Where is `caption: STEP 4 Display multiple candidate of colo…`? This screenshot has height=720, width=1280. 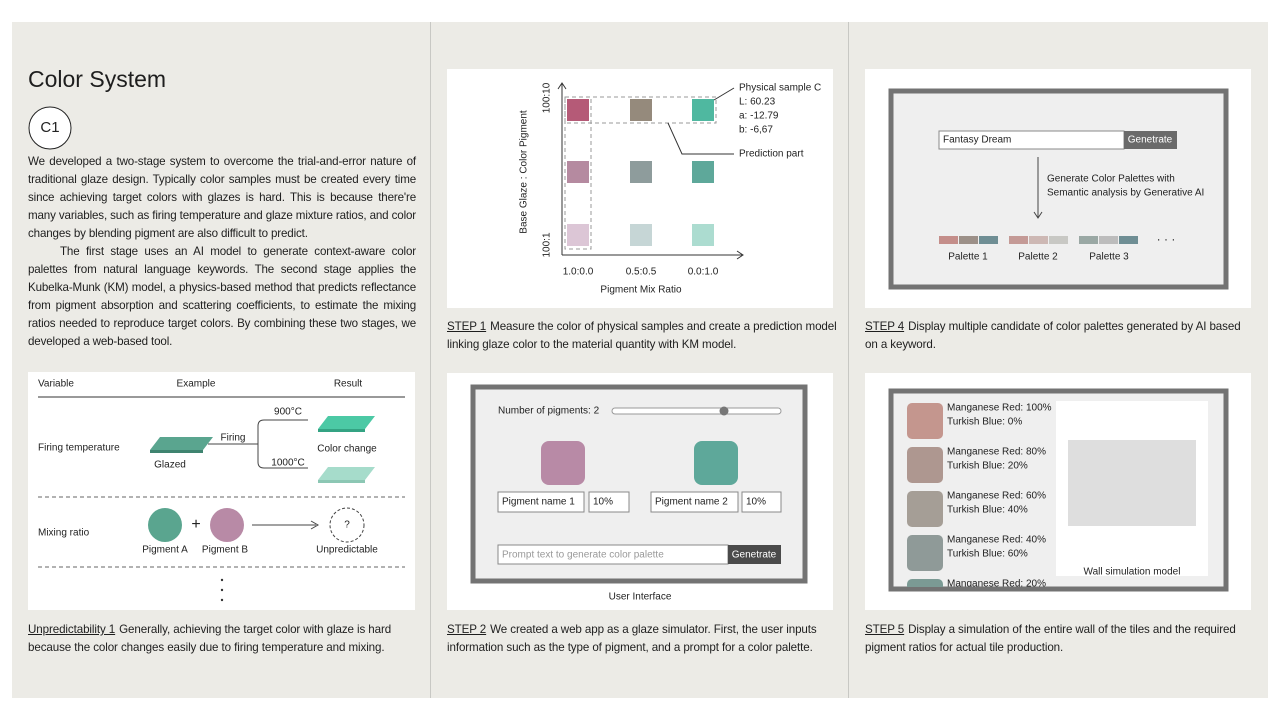 caption: STEP 4 Display multiple candidate of colo… is located at coordinates (1060, 335).